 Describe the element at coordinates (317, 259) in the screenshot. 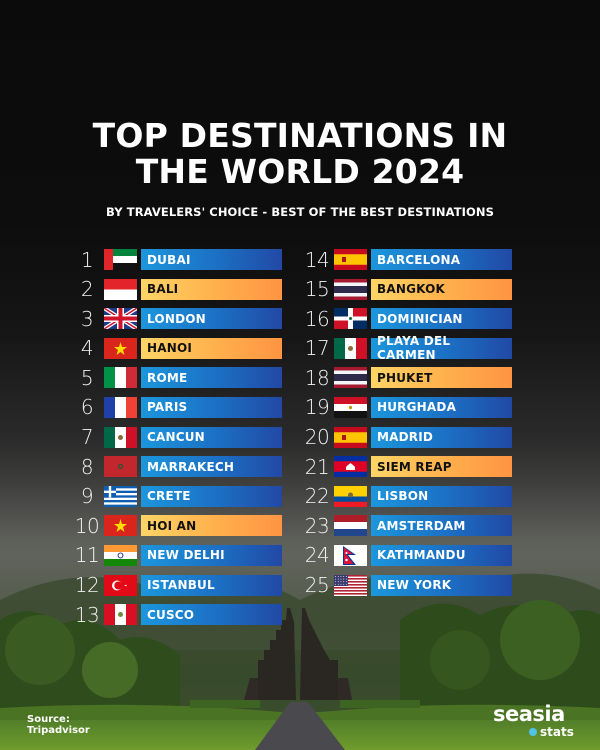

I see `rank-number: 14` at that location.